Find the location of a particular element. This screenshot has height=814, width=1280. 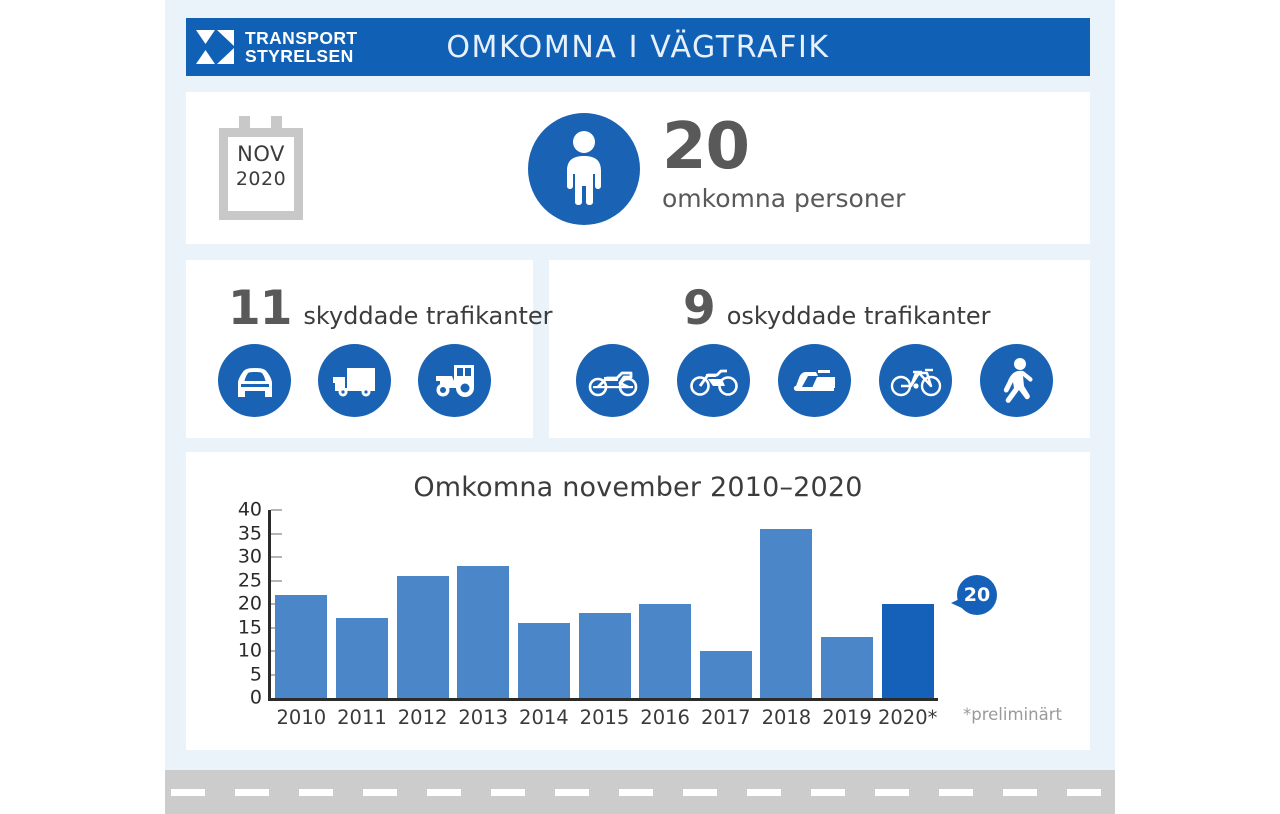

x-axis-tick-label: 2015 is located at coordinates (604, 717).